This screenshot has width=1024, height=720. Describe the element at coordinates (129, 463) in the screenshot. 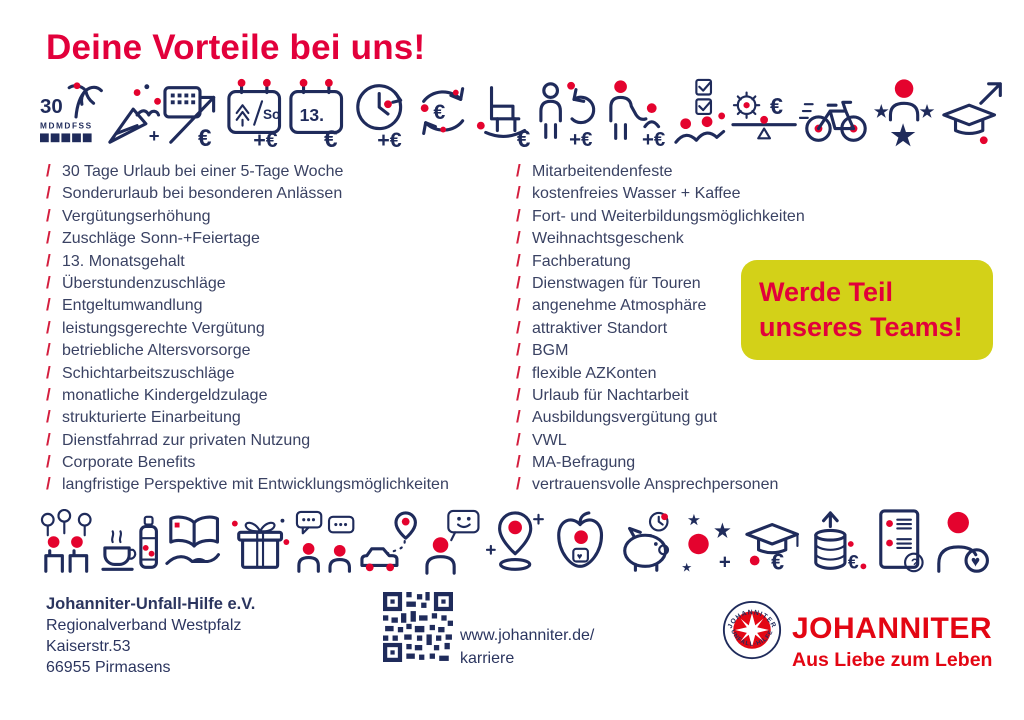

I see `benefit-text: Corporate Benefits` at that location.